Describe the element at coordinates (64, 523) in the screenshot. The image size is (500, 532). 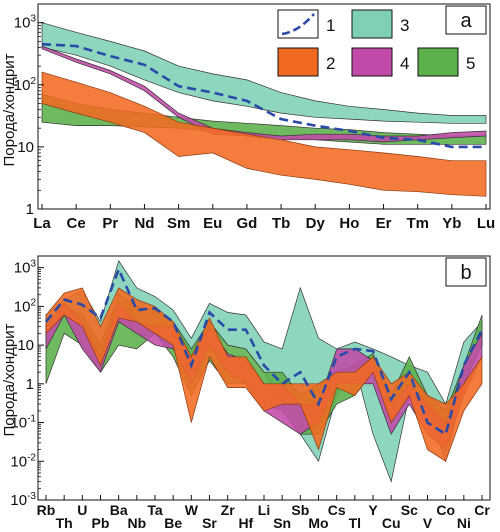
I see `panel-b-x-tick-label-Th: Th` at that location.